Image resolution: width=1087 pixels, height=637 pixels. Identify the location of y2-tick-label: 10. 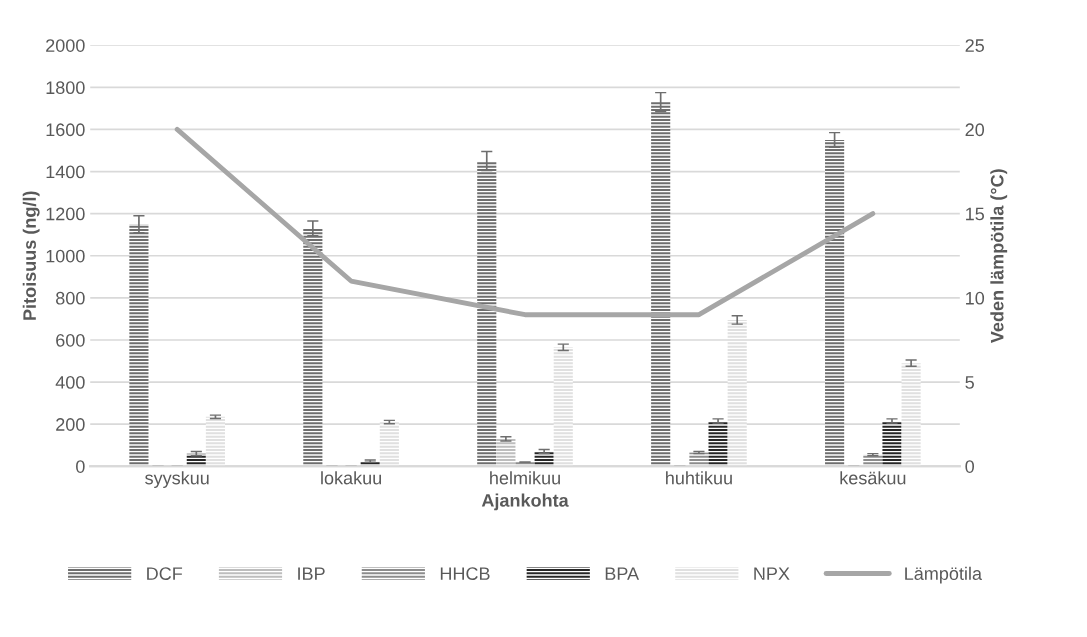
(975, 298).